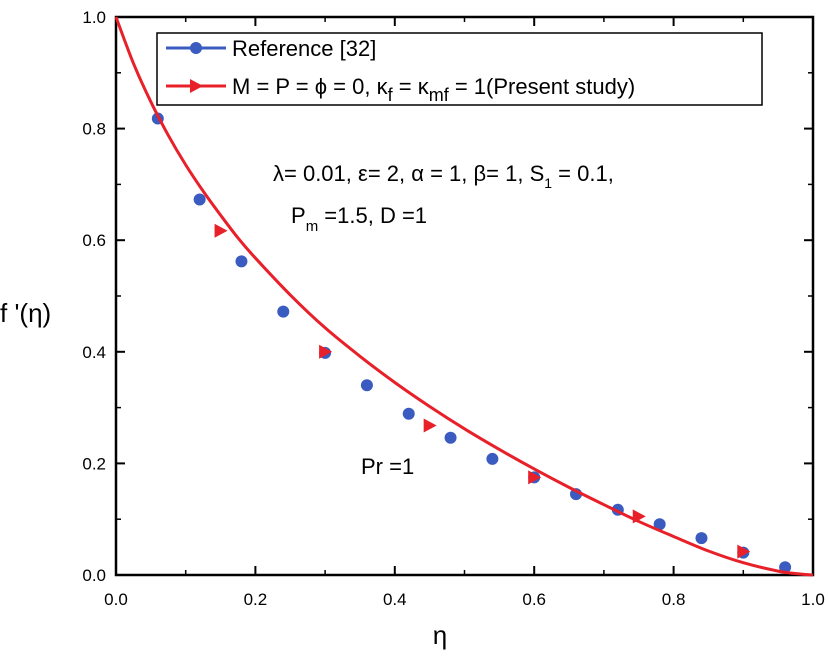 Image resolution: width=829 pixels, height=656 pixels. What do you see at coordinates (94, 463) in the screenshot?
I see `y-tick-label: 0.2` at bounding box center [94, 463].